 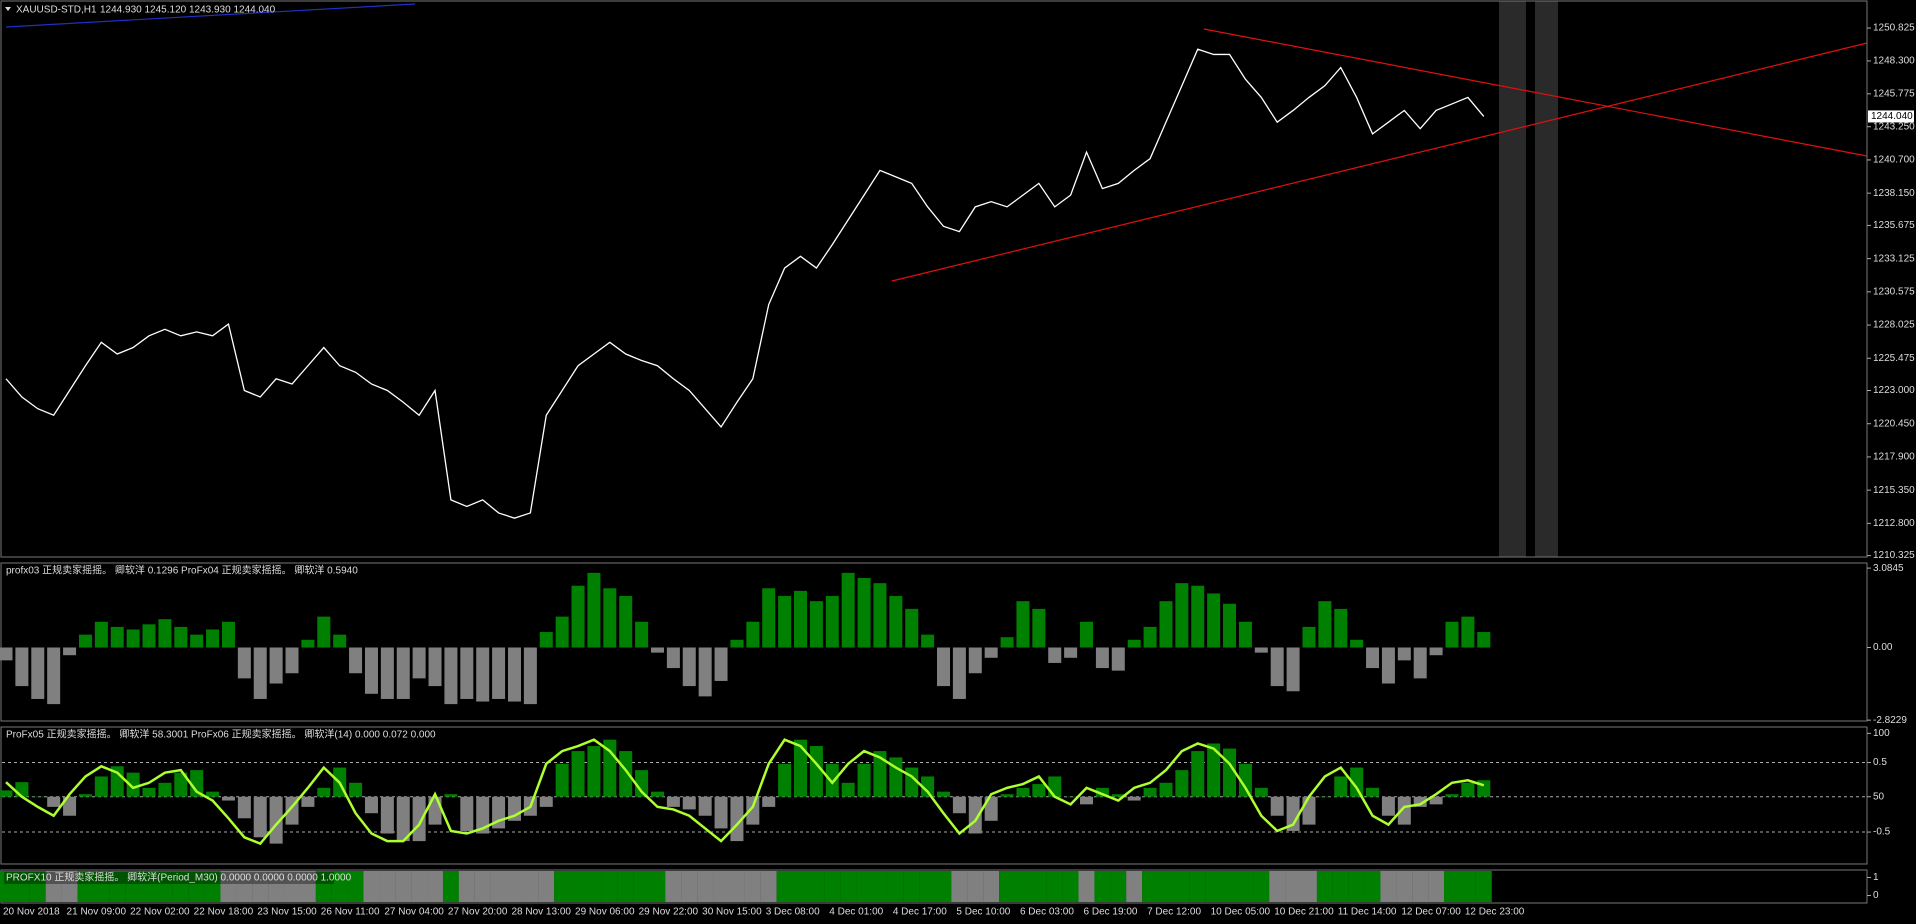 I want to click on y-tick-label: -2.8229, so click(x=1890, y=720).